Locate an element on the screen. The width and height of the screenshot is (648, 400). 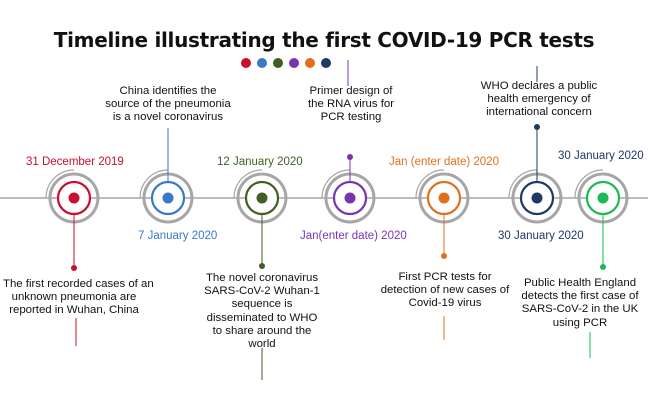
event-4-date: Jan(enter date) 2020 is located at coordinates (353, 236).